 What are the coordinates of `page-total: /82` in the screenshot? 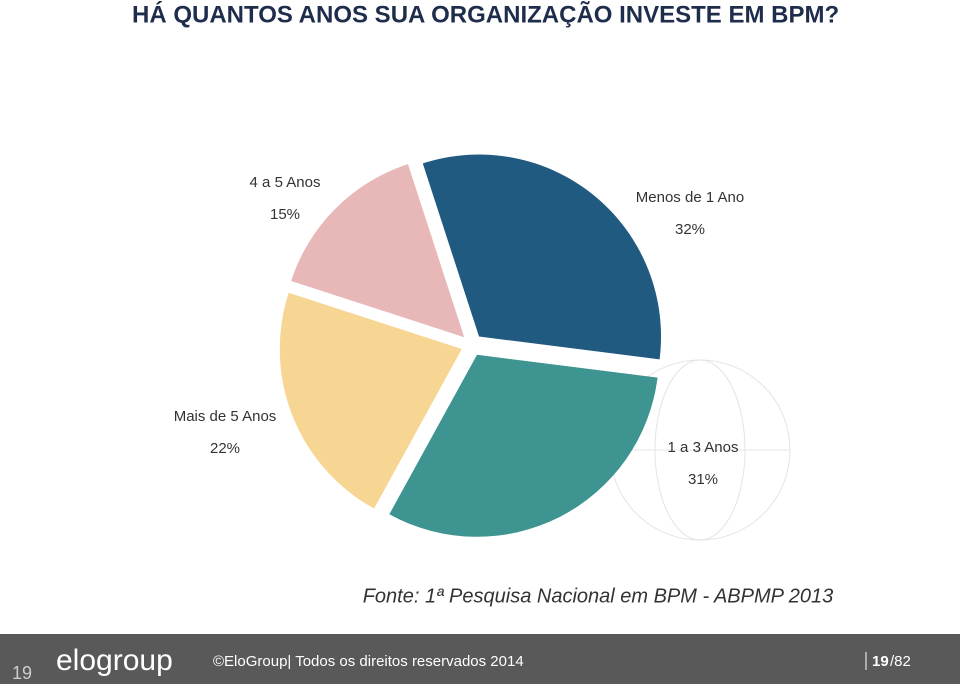 It's located at (900, 661).